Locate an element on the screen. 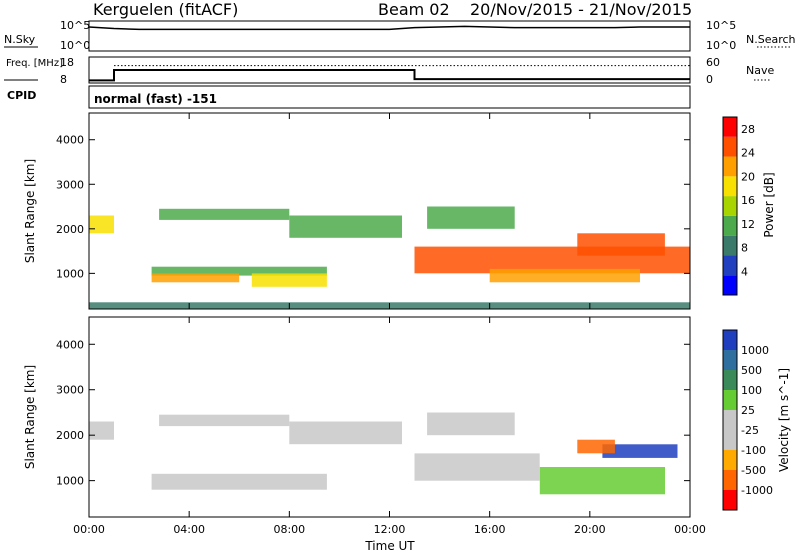 Image resolution: width=800 pixels, height=554 pixels. colorbar-tick-label: 4 is located at coordinates (744, 271).